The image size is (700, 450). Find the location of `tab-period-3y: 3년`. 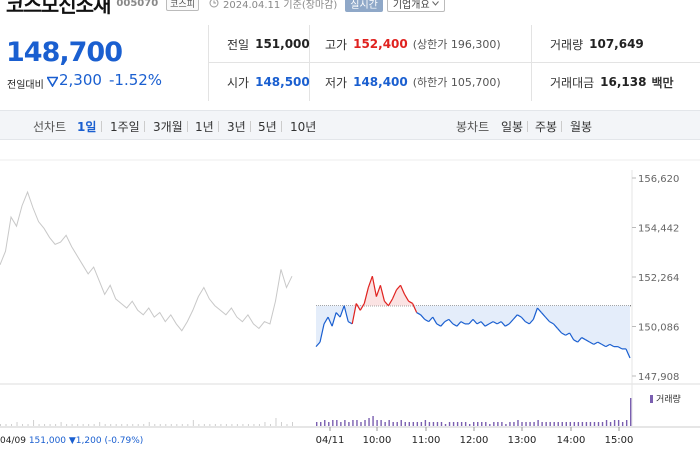

tab-period-3y: 3년 is located at coordinates (236, 127).